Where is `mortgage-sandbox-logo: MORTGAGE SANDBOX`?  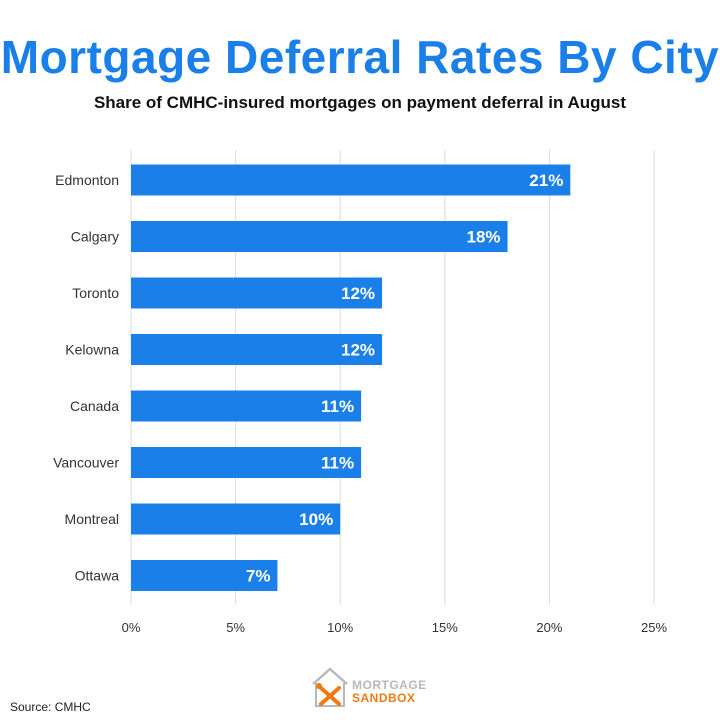 mortgage-sandbox-logo: MORTGAGE SANDBOX is located at coordinates (368, 687).